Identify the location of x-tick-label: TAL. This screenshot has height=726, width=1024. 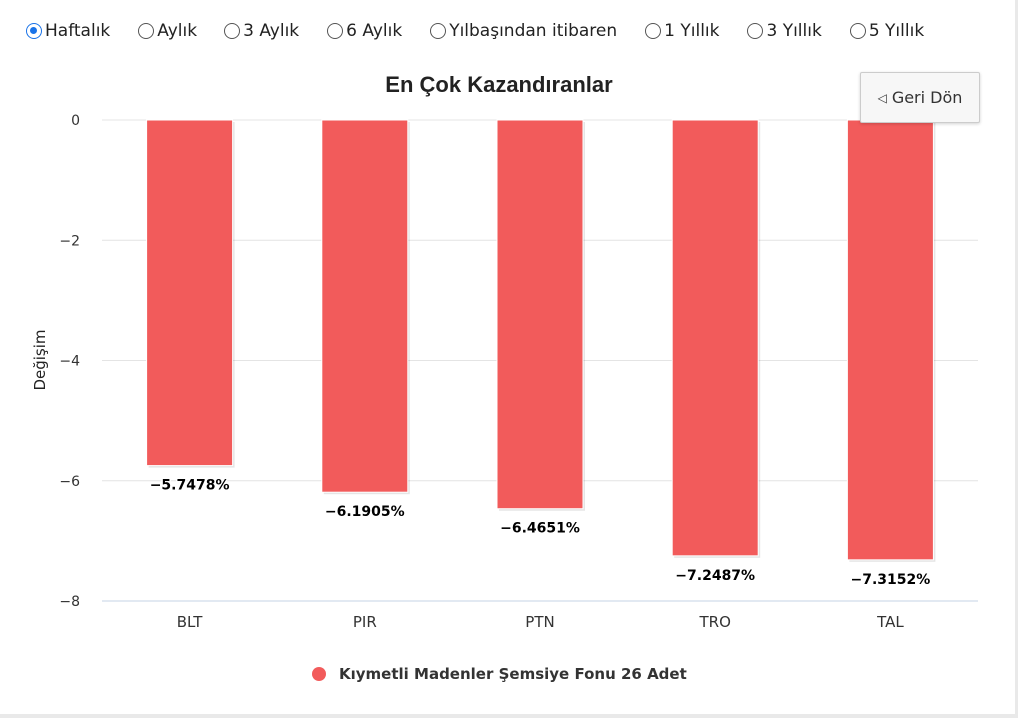
(890, 622).